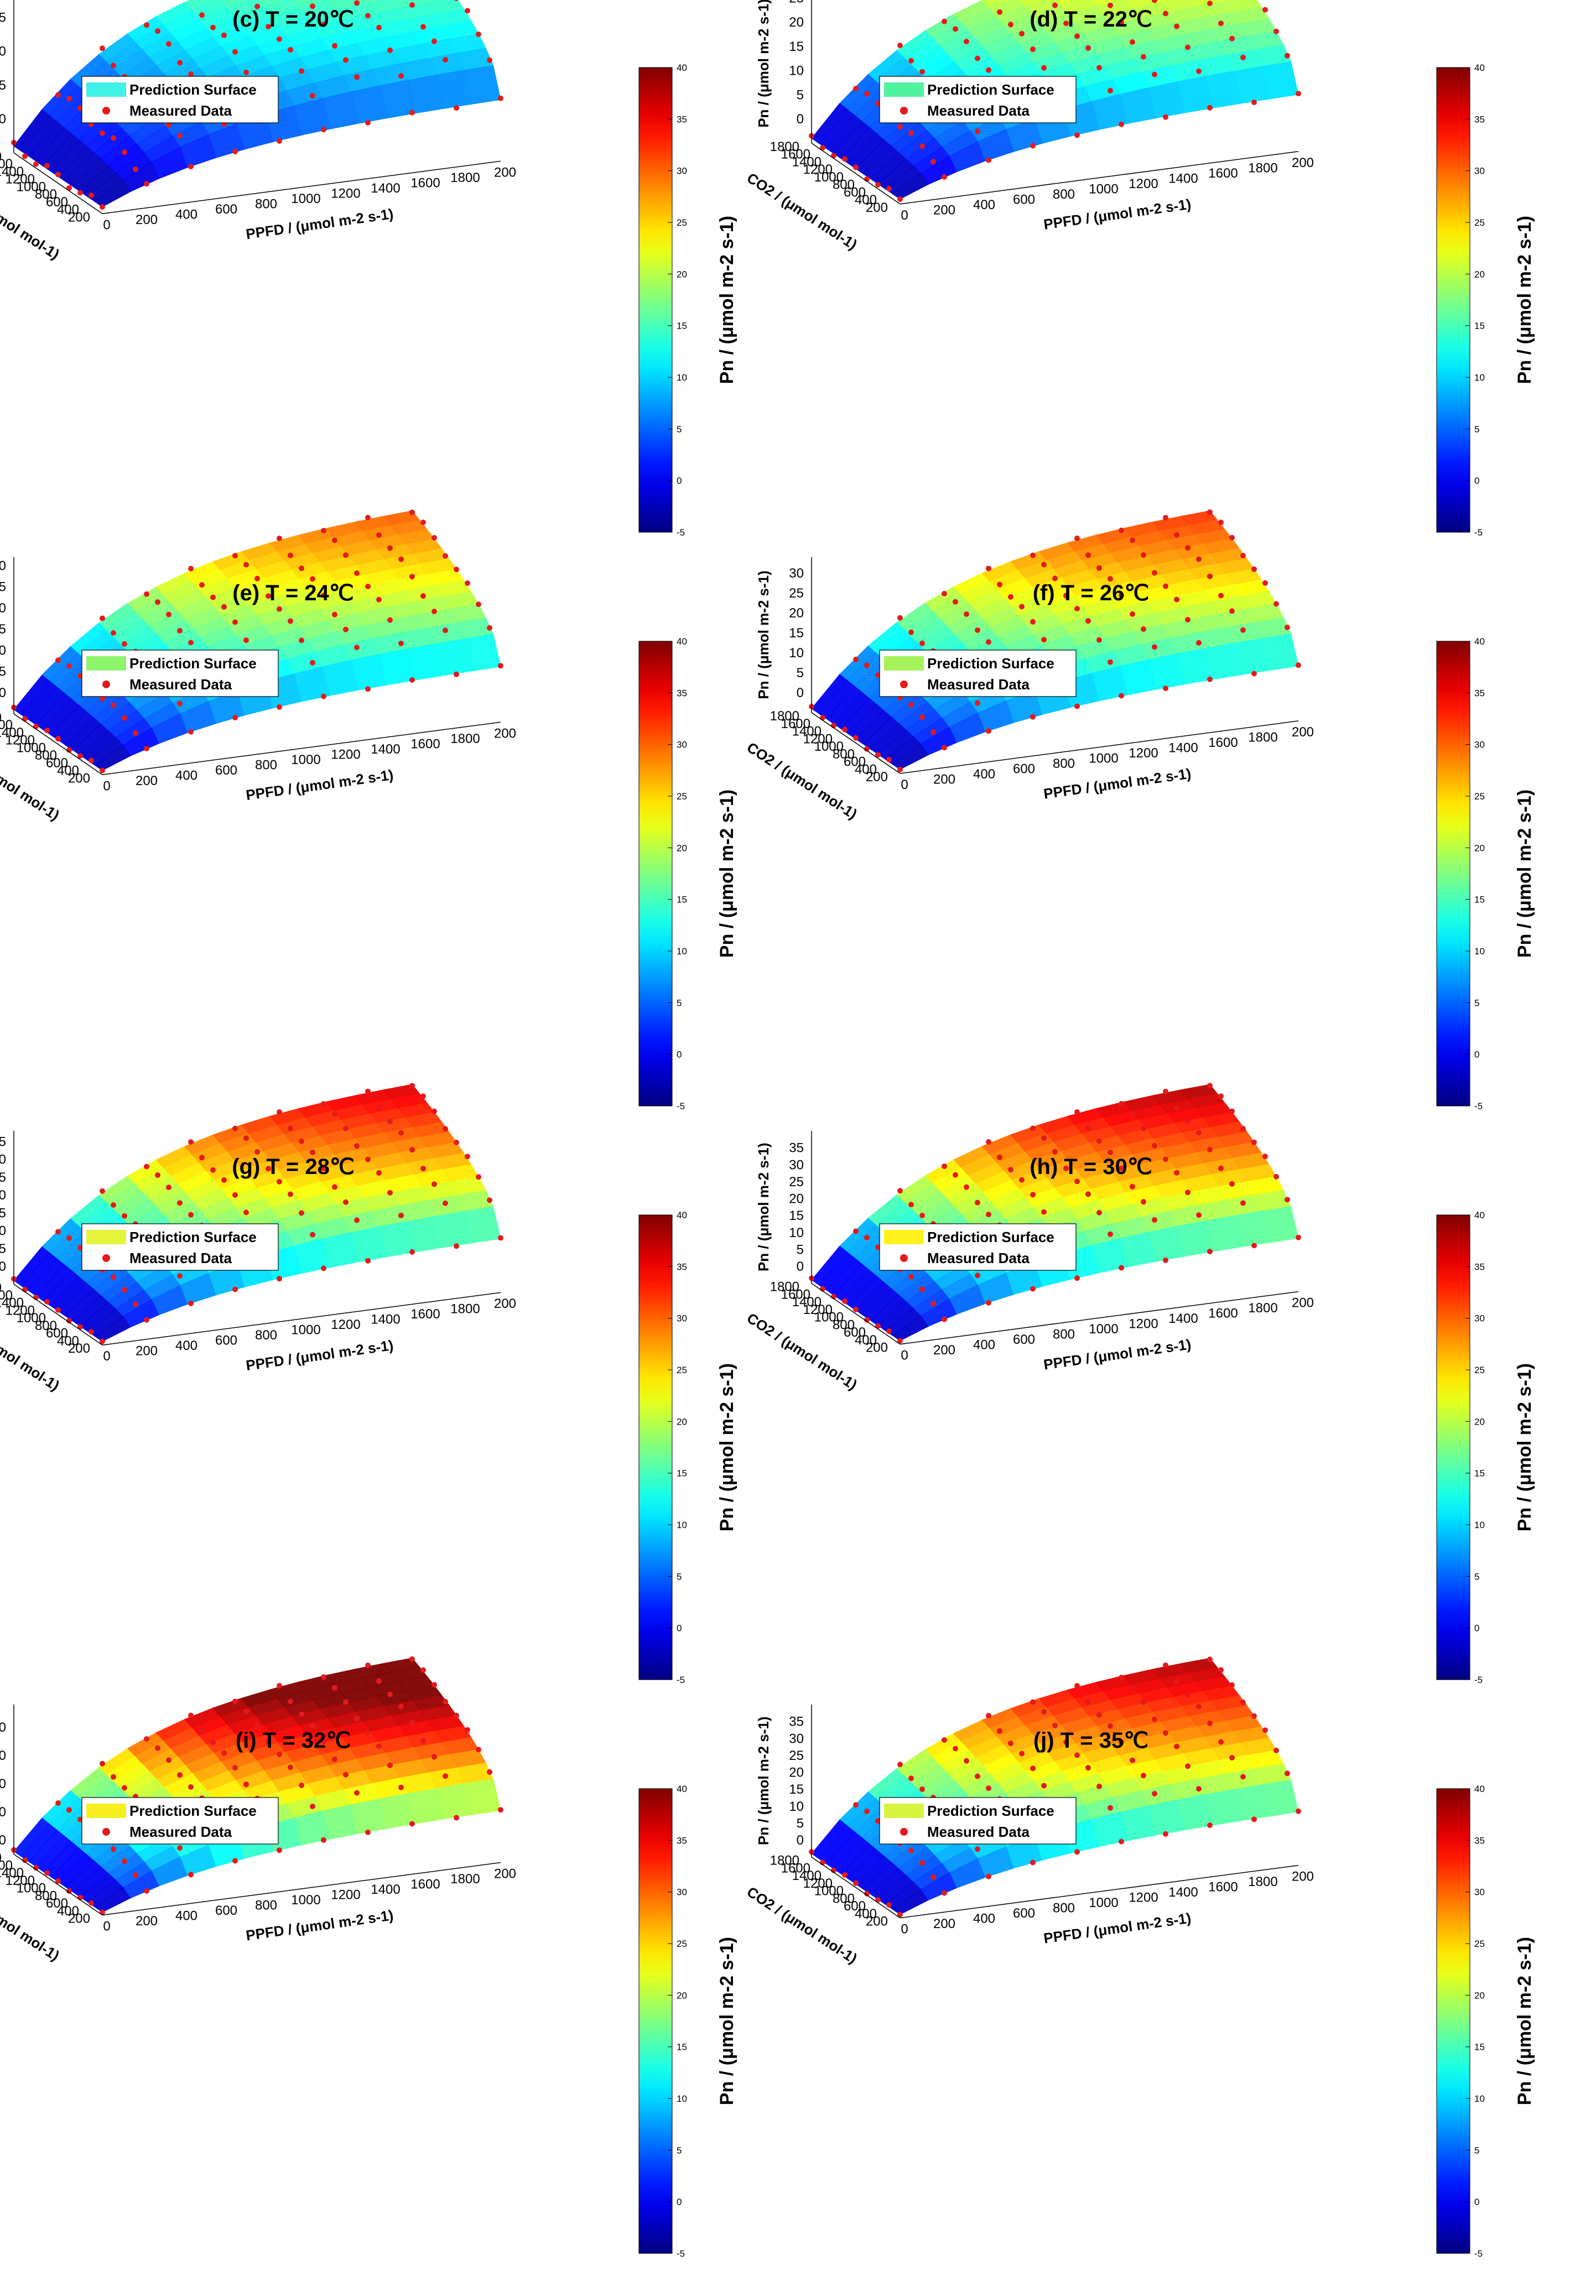 This screenshot has height=2296, width=1596. What do you see at coordinates (302, 1319) in the screenshot?
I see `ppfd-axis-line` at bounding box center [302, 1319].